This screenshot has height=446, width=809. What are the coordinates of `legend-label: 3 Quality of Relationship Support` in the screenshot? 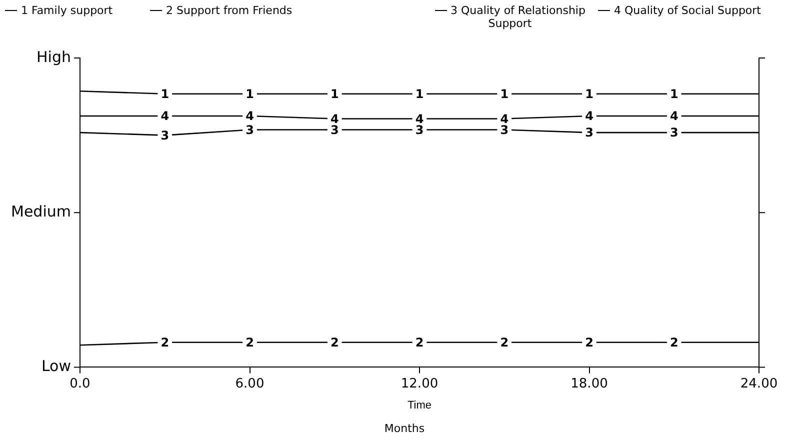 It's located at (518, 17).